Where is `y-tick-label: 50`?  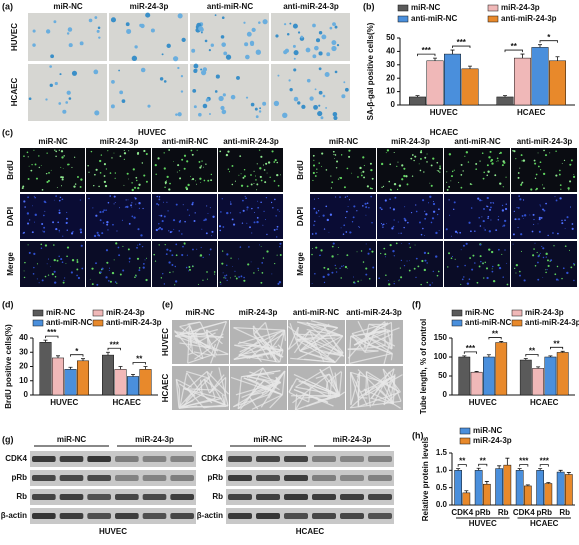 y-tick-label: 50 is located at coordinates (442, 375).